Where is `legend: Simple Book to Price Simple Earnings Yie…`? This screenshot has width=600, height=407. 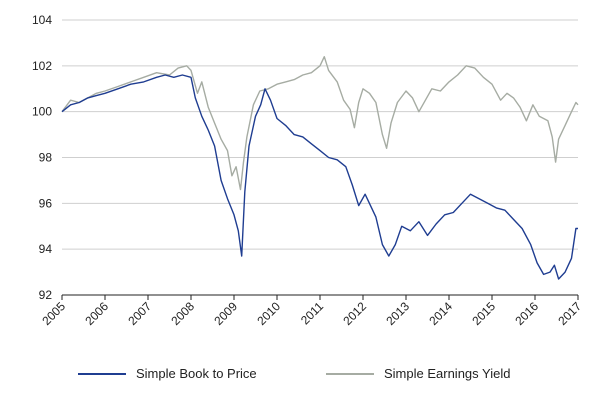
legend: Simple Book to Price Simple Earnings Yie… is located at coordinates (300, 378).